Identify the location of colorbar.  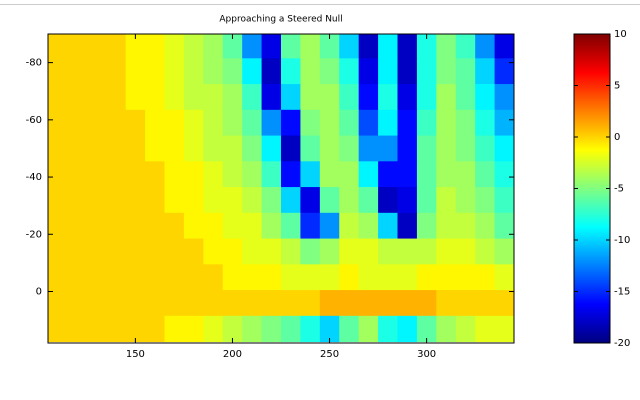
(592, 188).